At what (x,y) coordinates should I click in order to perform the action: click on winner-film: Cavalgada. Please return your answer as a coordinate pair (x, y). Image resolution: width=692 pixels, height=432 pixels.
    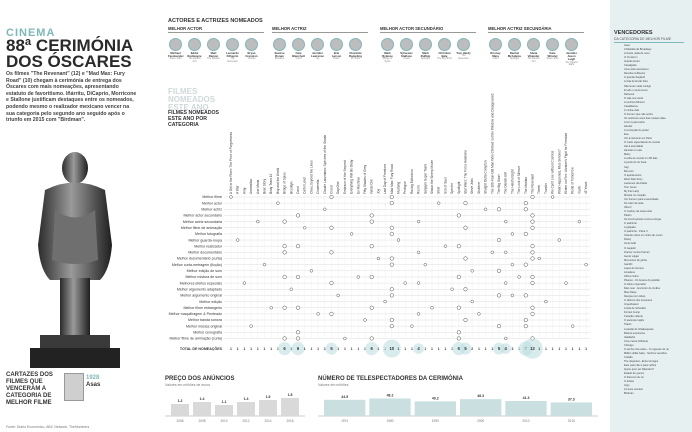
    Looking at the image, I should click on (630, 66).